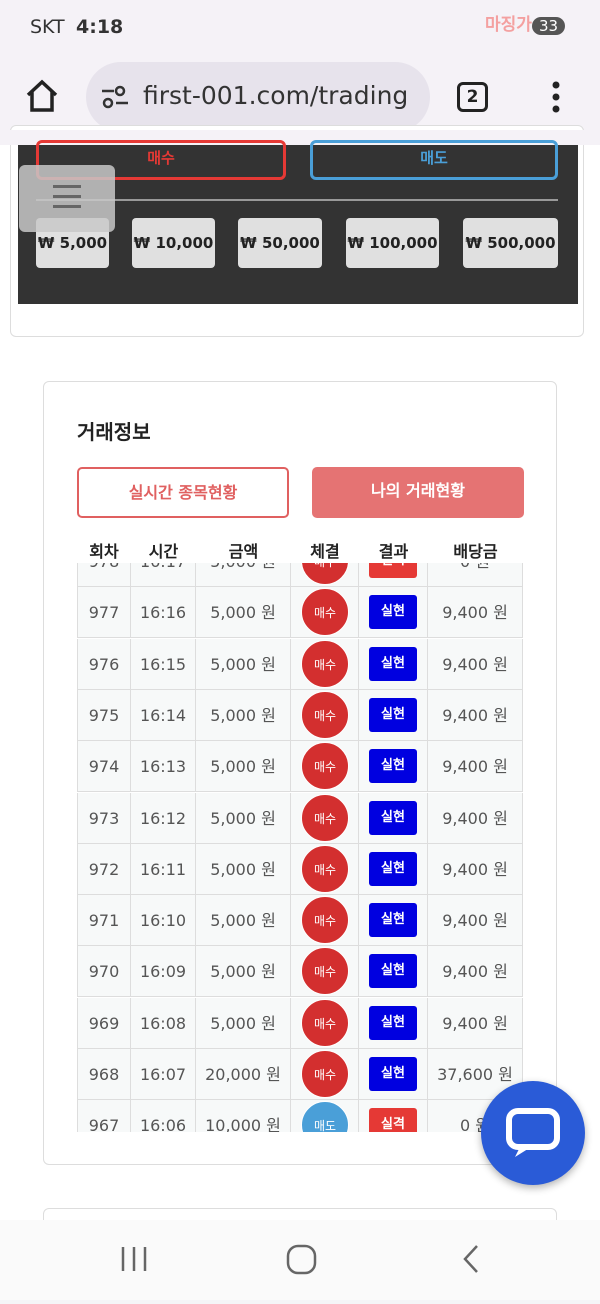  I want to click on table-cell: 매도, so click(325, 1116).